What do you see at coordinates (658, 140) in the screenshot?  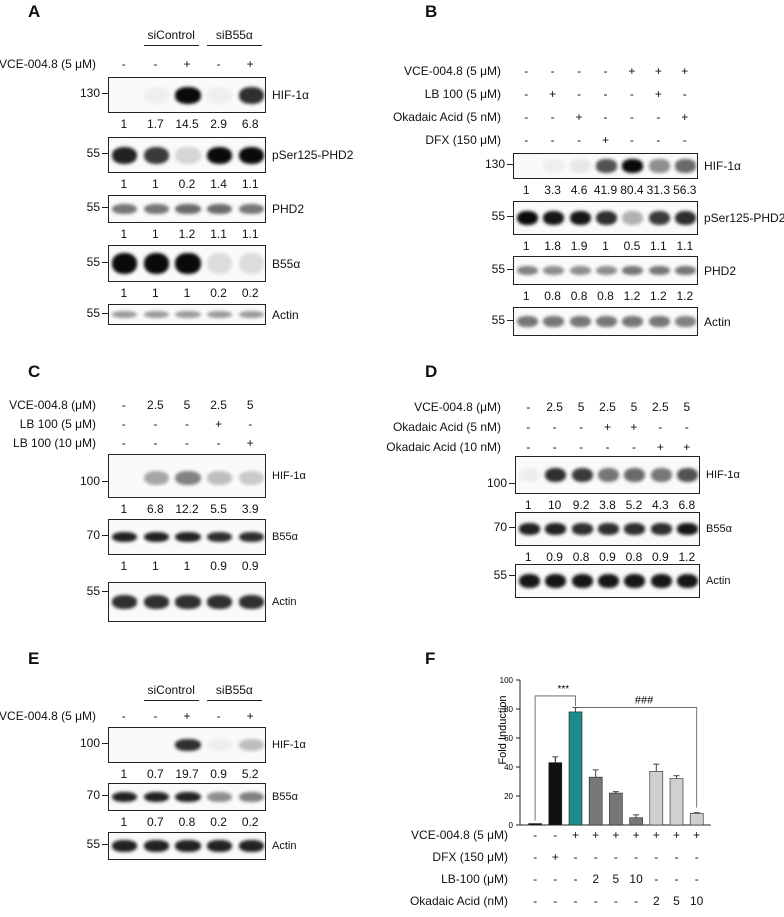 I see `treatment-sign-3-5: -` at bounding box center [658, 140].